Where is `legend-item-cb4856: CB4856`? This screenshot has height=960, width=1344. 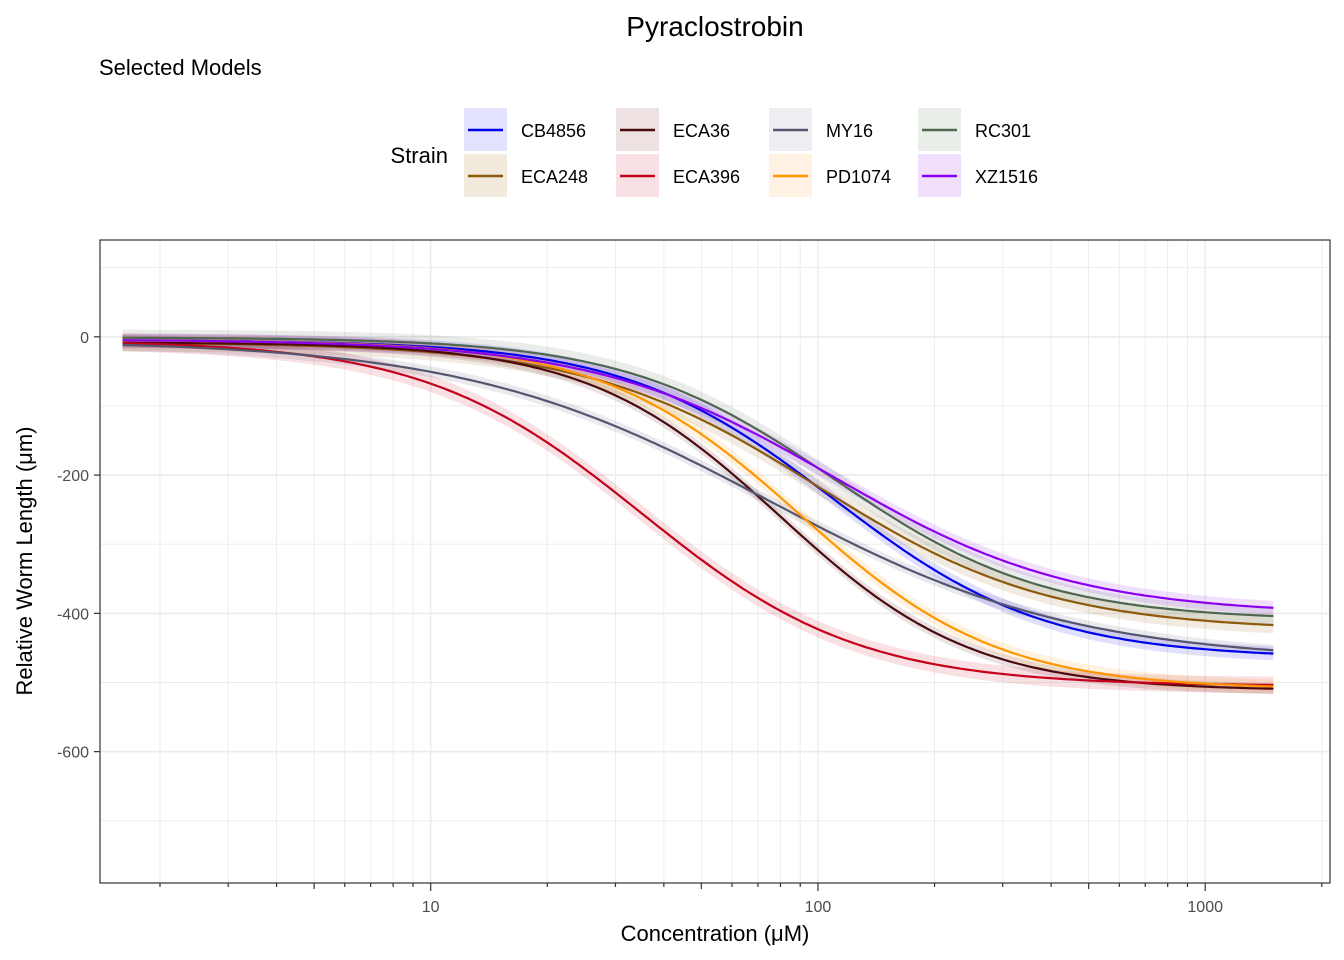 legend-item-cb4856: CB4856 is located at coordinates (525, 129).